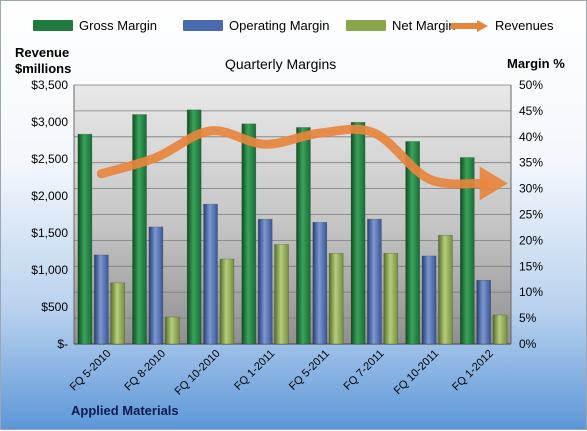 The height and width of the screenshot is (431, 587). What do you see at coordinates (198, 373) in the screenshot?
I see `category-label: FQ 10-2010` at bounding box center [198, 373].